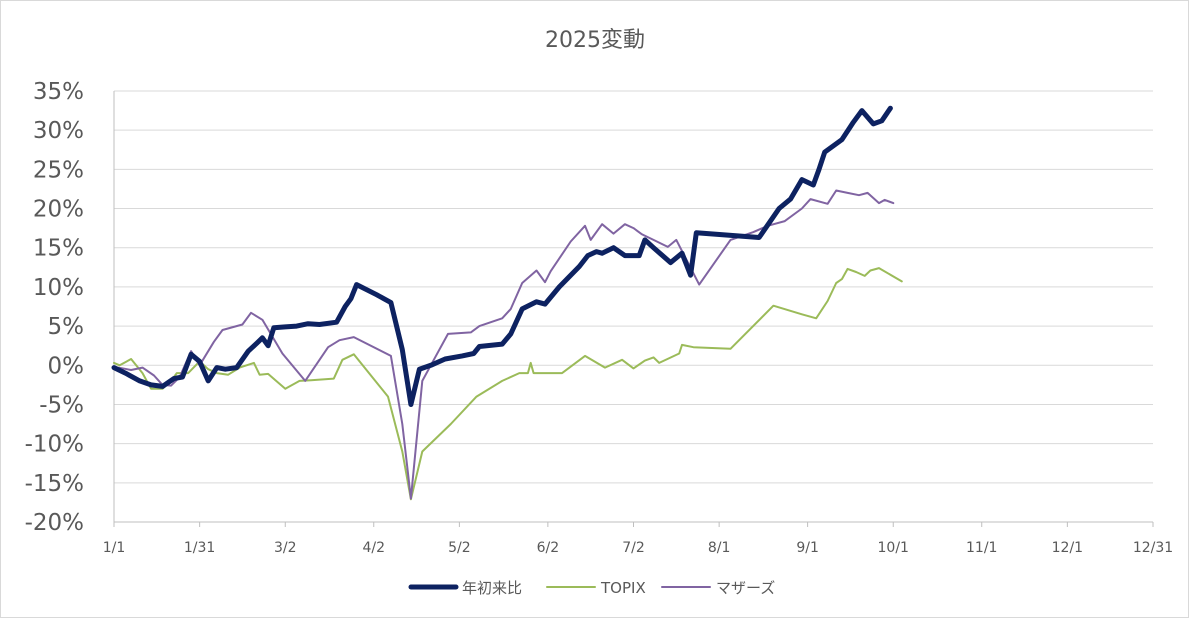 The height and width of the screenshot is (621, 1189). I want to click on y-tick-label: -20%, so click(54, 523).